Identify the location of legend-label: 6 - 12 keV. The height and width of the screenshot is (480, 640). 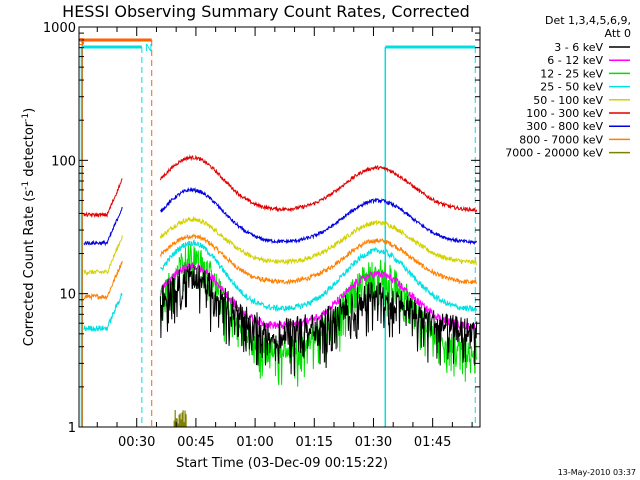
(575, 60).